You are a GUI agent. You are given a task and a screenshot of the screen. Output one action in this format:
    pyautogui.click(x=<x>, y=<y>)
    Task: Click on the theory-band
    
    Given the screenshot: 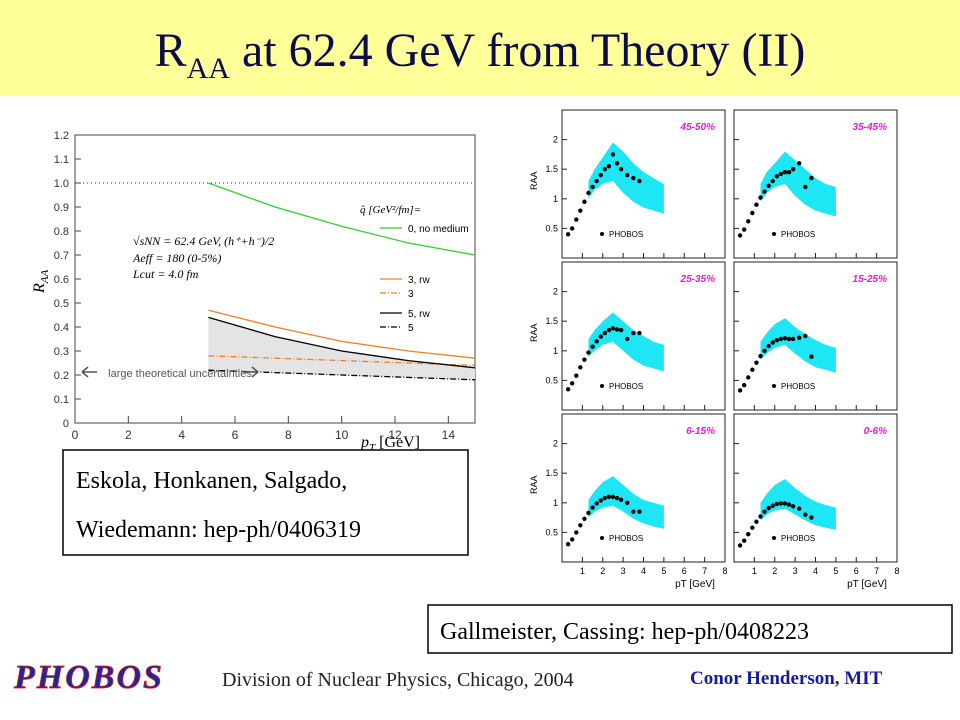 What is the action you would take?
    pyautogui.click(x=798, y=184)
    